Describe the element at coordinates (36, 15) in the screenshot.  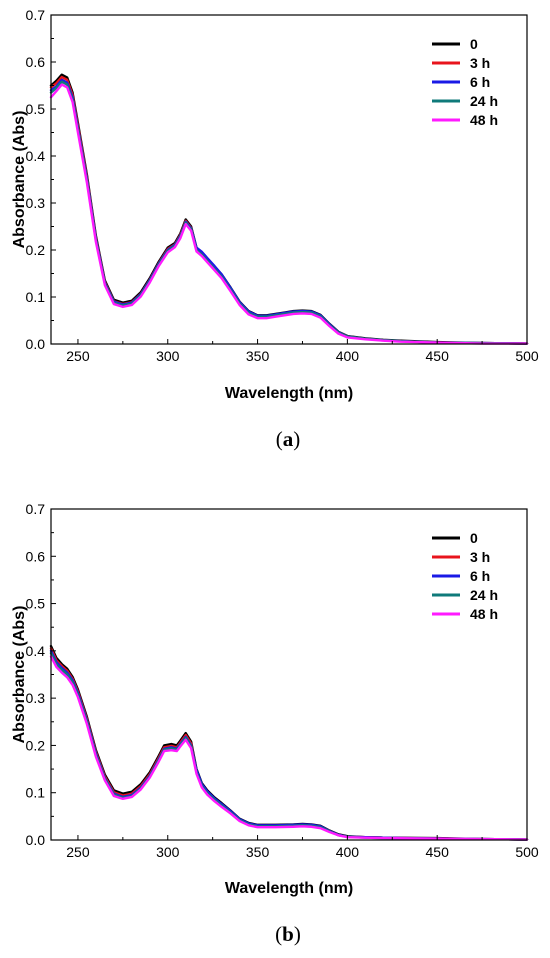
I see `y-tick-label-a-7: 0.7` at that location.